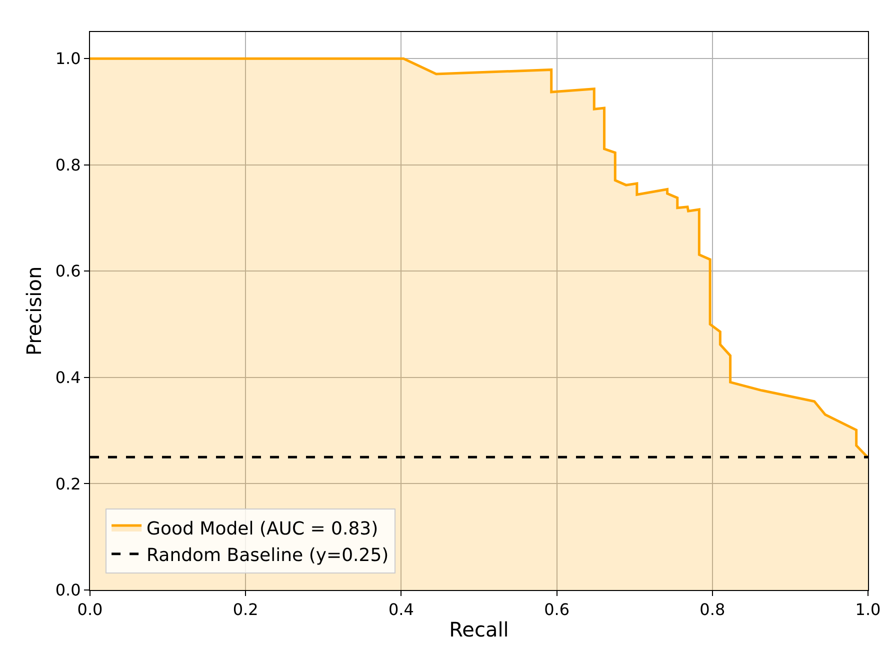 This screenshot has height=655, width=893. I want to click on x-tick-label: 0.4, so click(401, 610).